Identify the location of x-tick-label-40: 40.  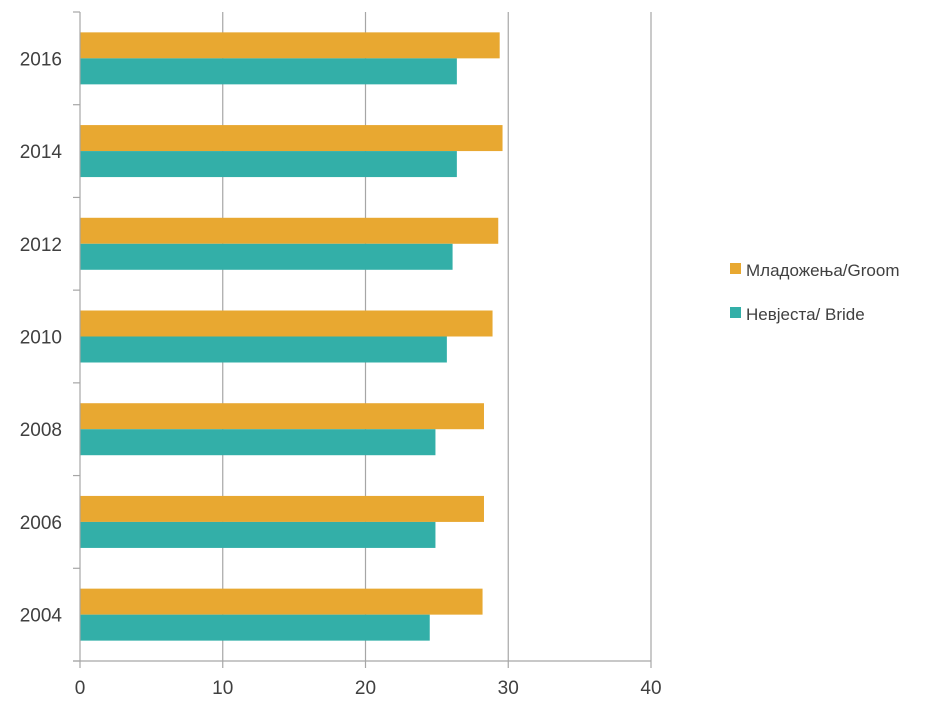
(650, 688).